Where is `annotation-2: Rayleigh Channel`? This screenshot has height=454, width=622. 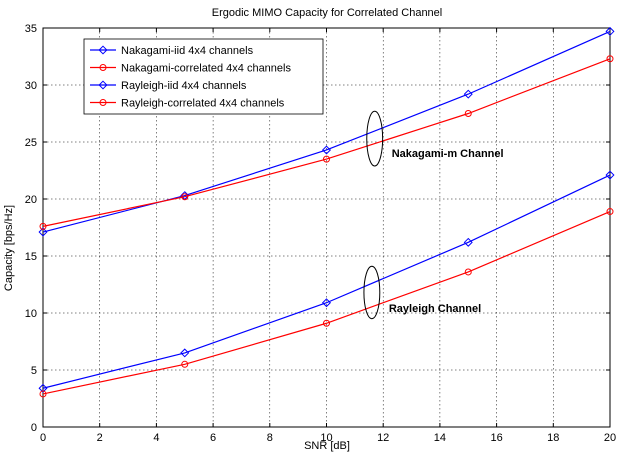 annotation-2: Rayleigh Channel is located at coordinates (435, 309).